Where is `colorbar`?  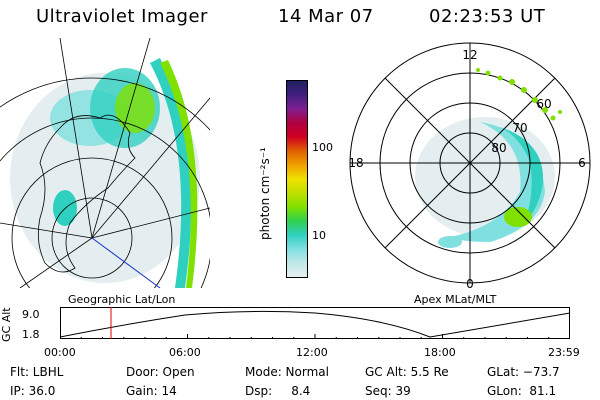
colorbar is located at coordinates (297, 179).